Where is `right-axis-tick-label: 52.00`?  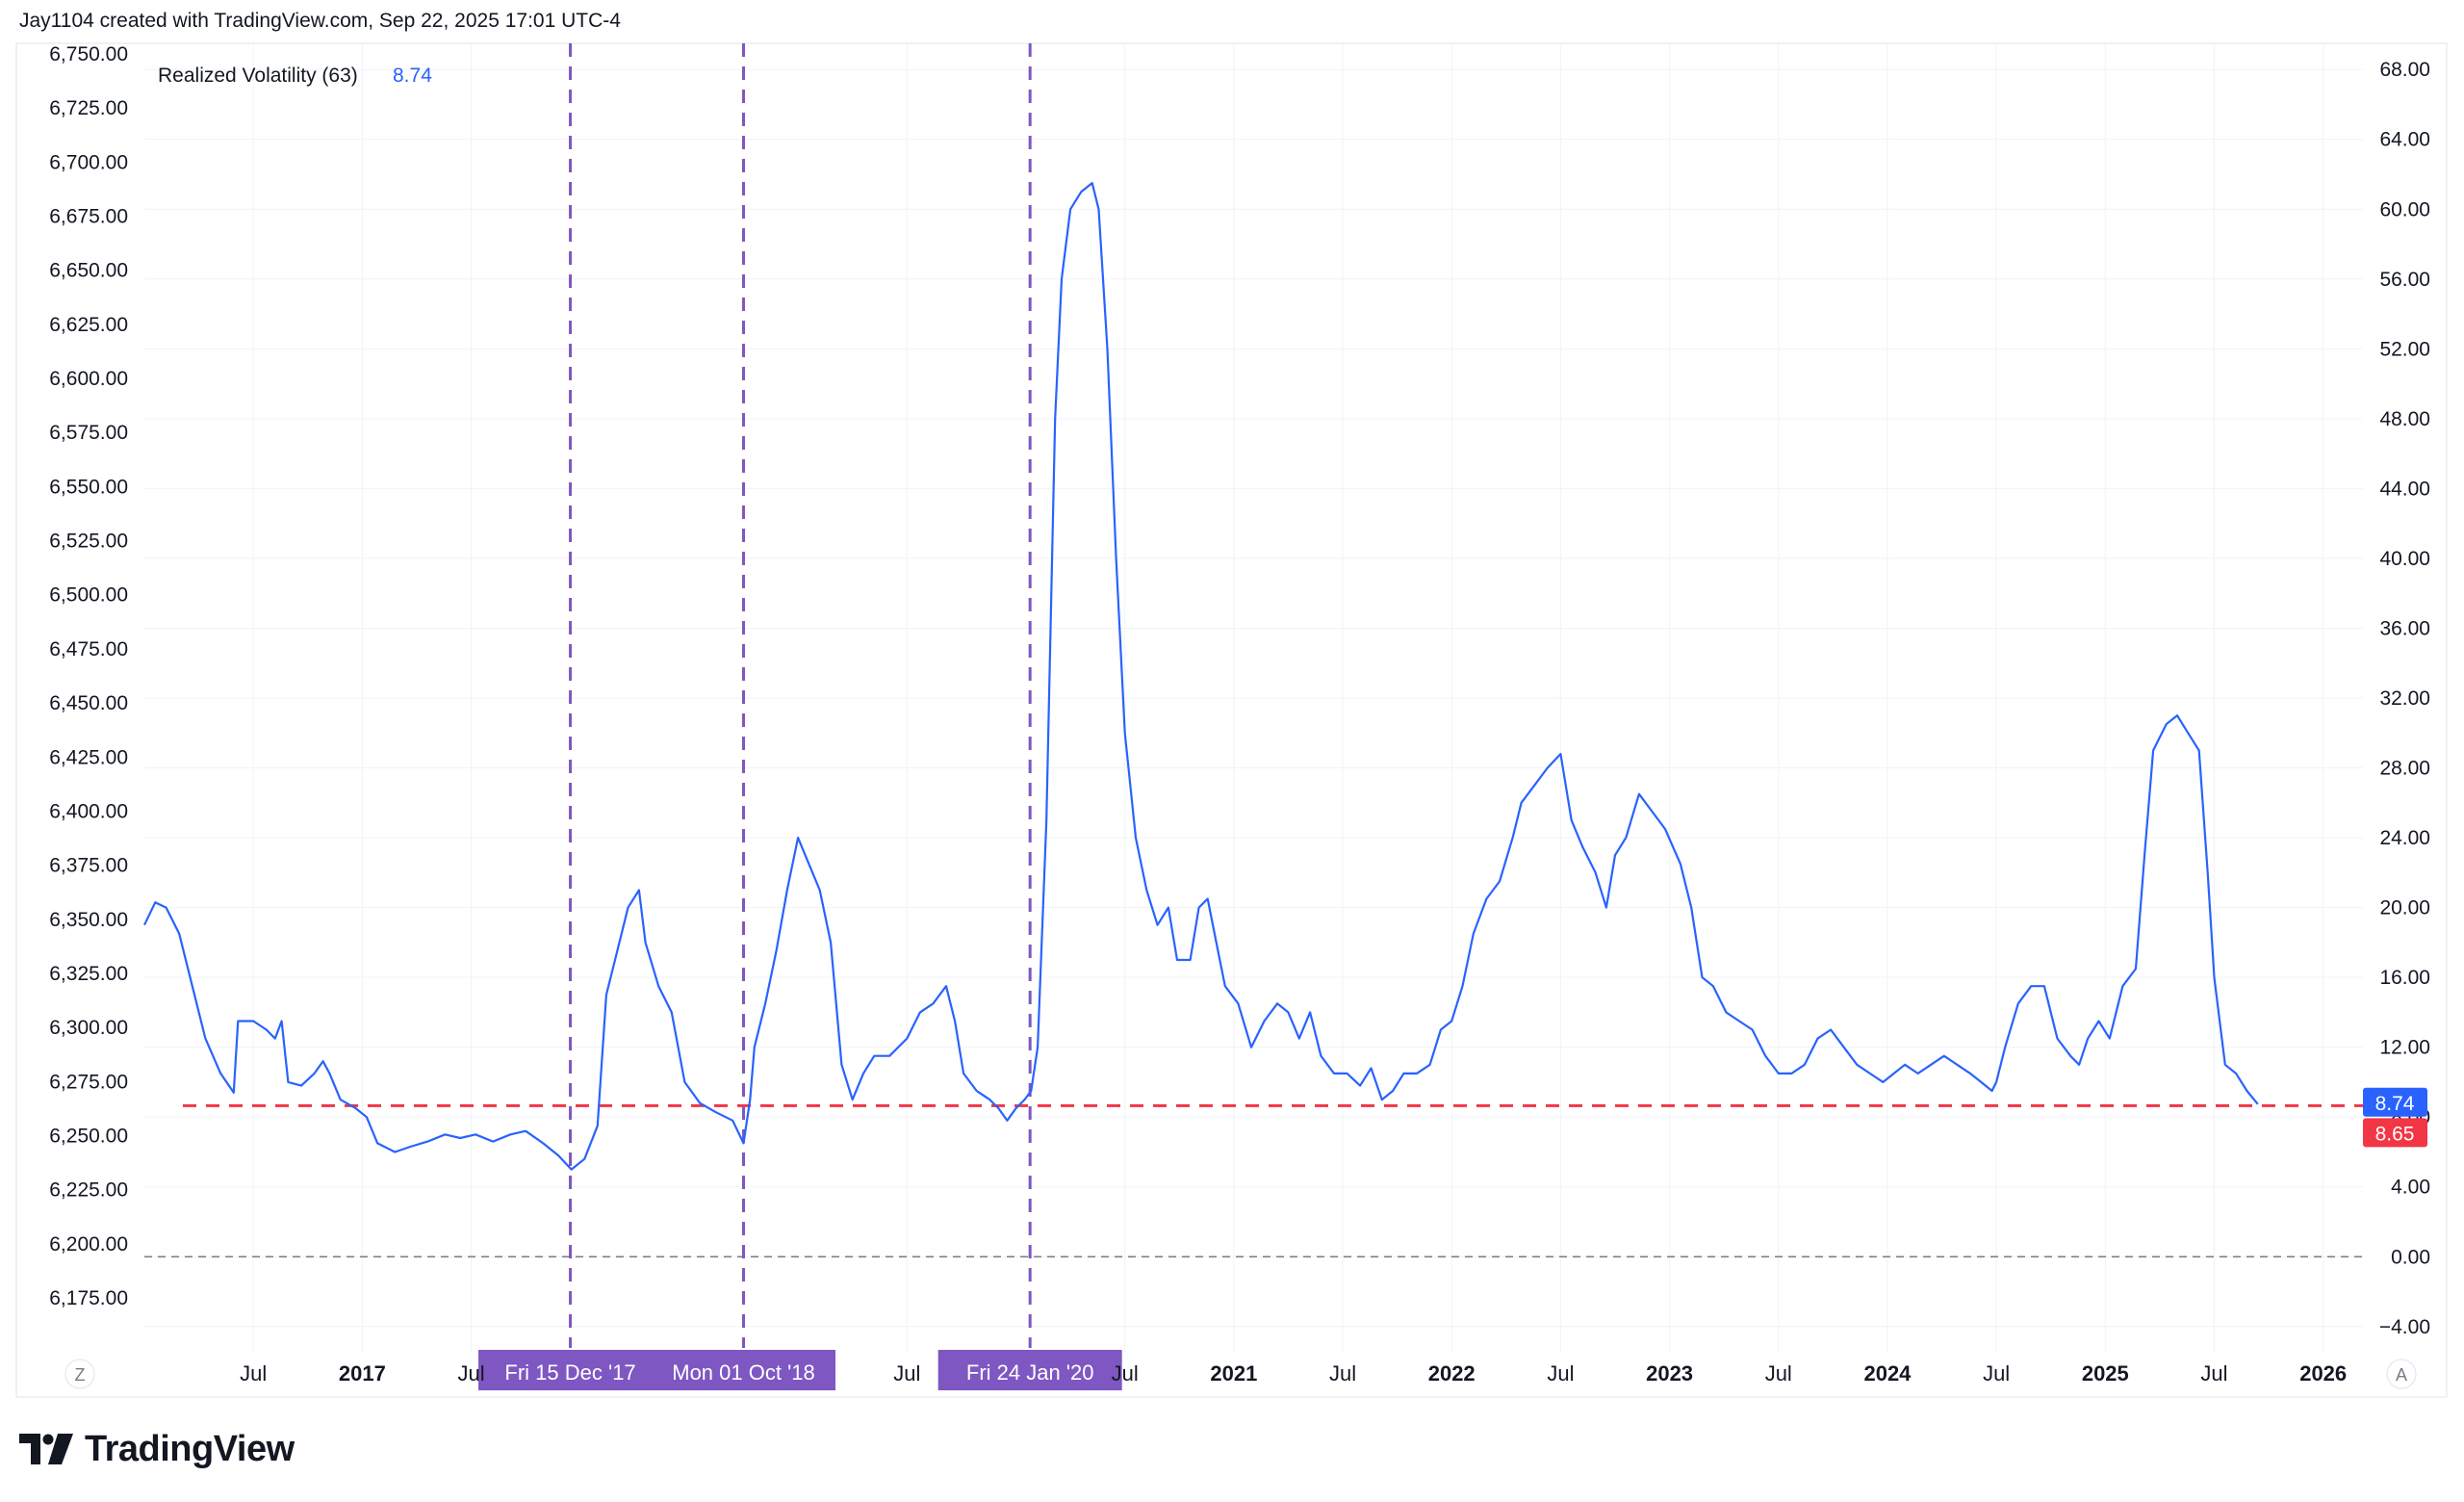
right-axis-tick-label: 52.00 is located at coordinates (2404, 349).